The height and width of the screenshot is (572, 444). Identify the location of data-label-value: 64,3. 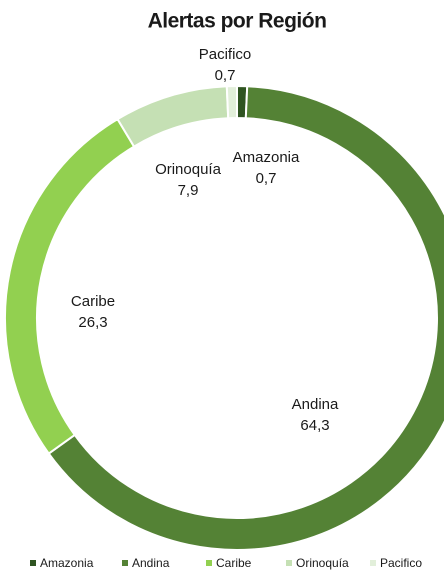
(314, 425).